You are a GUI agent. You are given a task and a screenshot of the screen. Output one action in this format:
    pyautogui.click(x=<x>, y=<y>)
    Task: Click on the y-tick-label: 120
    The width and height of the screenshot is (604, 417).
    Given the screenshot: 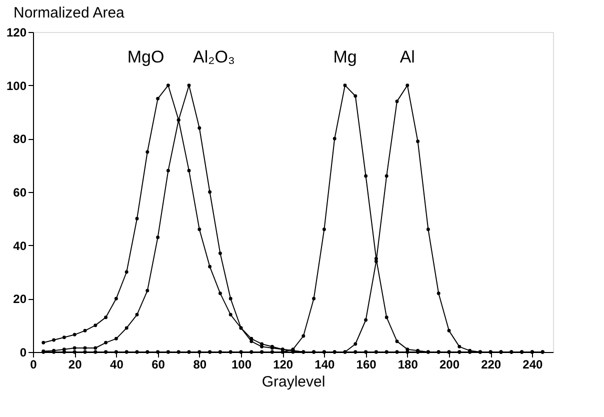 What is the action you would take?
    pyautogui.click(x=16, y=33)
    